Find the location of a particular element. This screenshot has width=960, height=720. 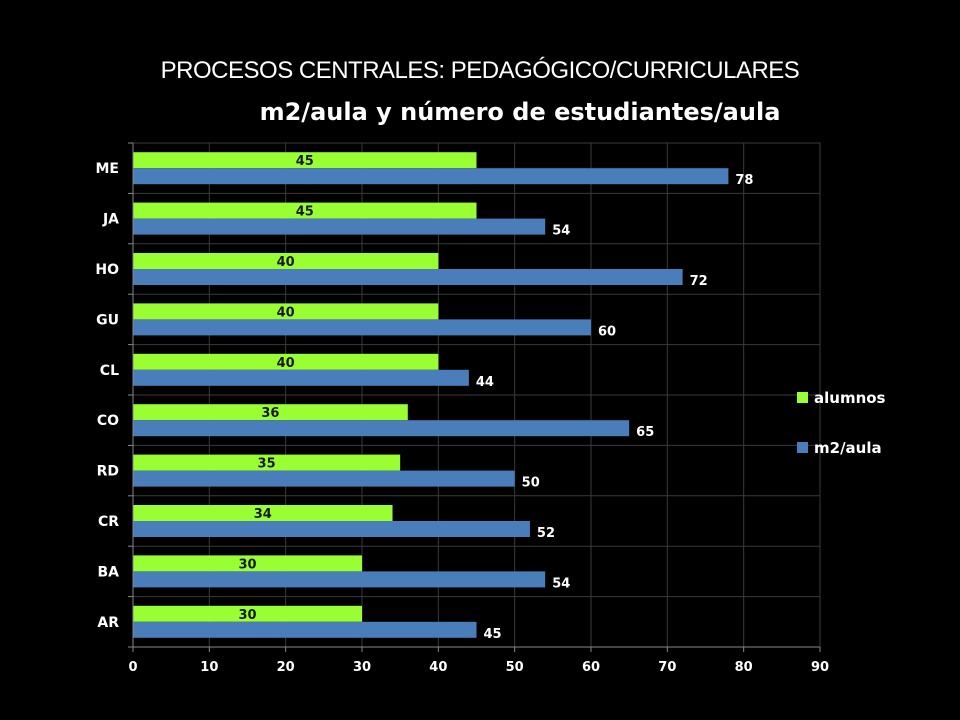

x-tick-label: 0 is located at coordinates (132, 667).